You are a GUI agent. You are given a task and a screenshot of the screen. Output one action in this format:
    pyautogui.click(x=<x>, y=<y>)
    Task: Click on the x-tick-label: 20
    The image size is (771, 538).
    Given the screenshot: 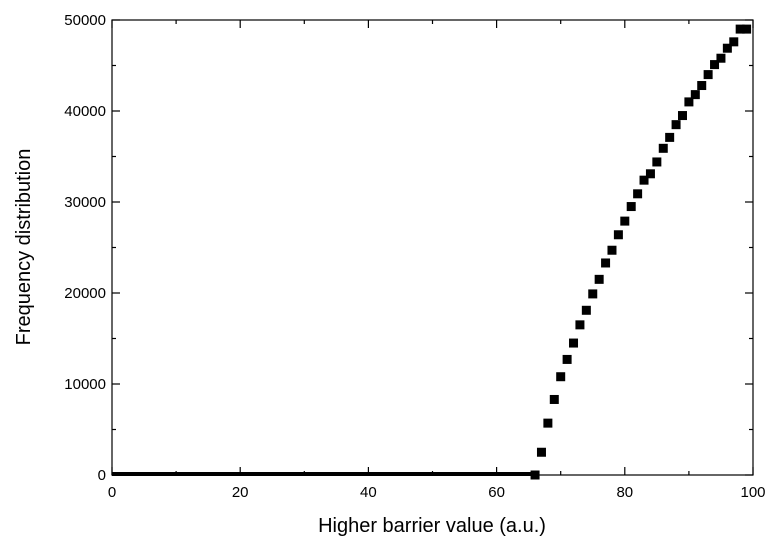 What is the action you would take?
    pyautogui.click(x=240, y=492)
    